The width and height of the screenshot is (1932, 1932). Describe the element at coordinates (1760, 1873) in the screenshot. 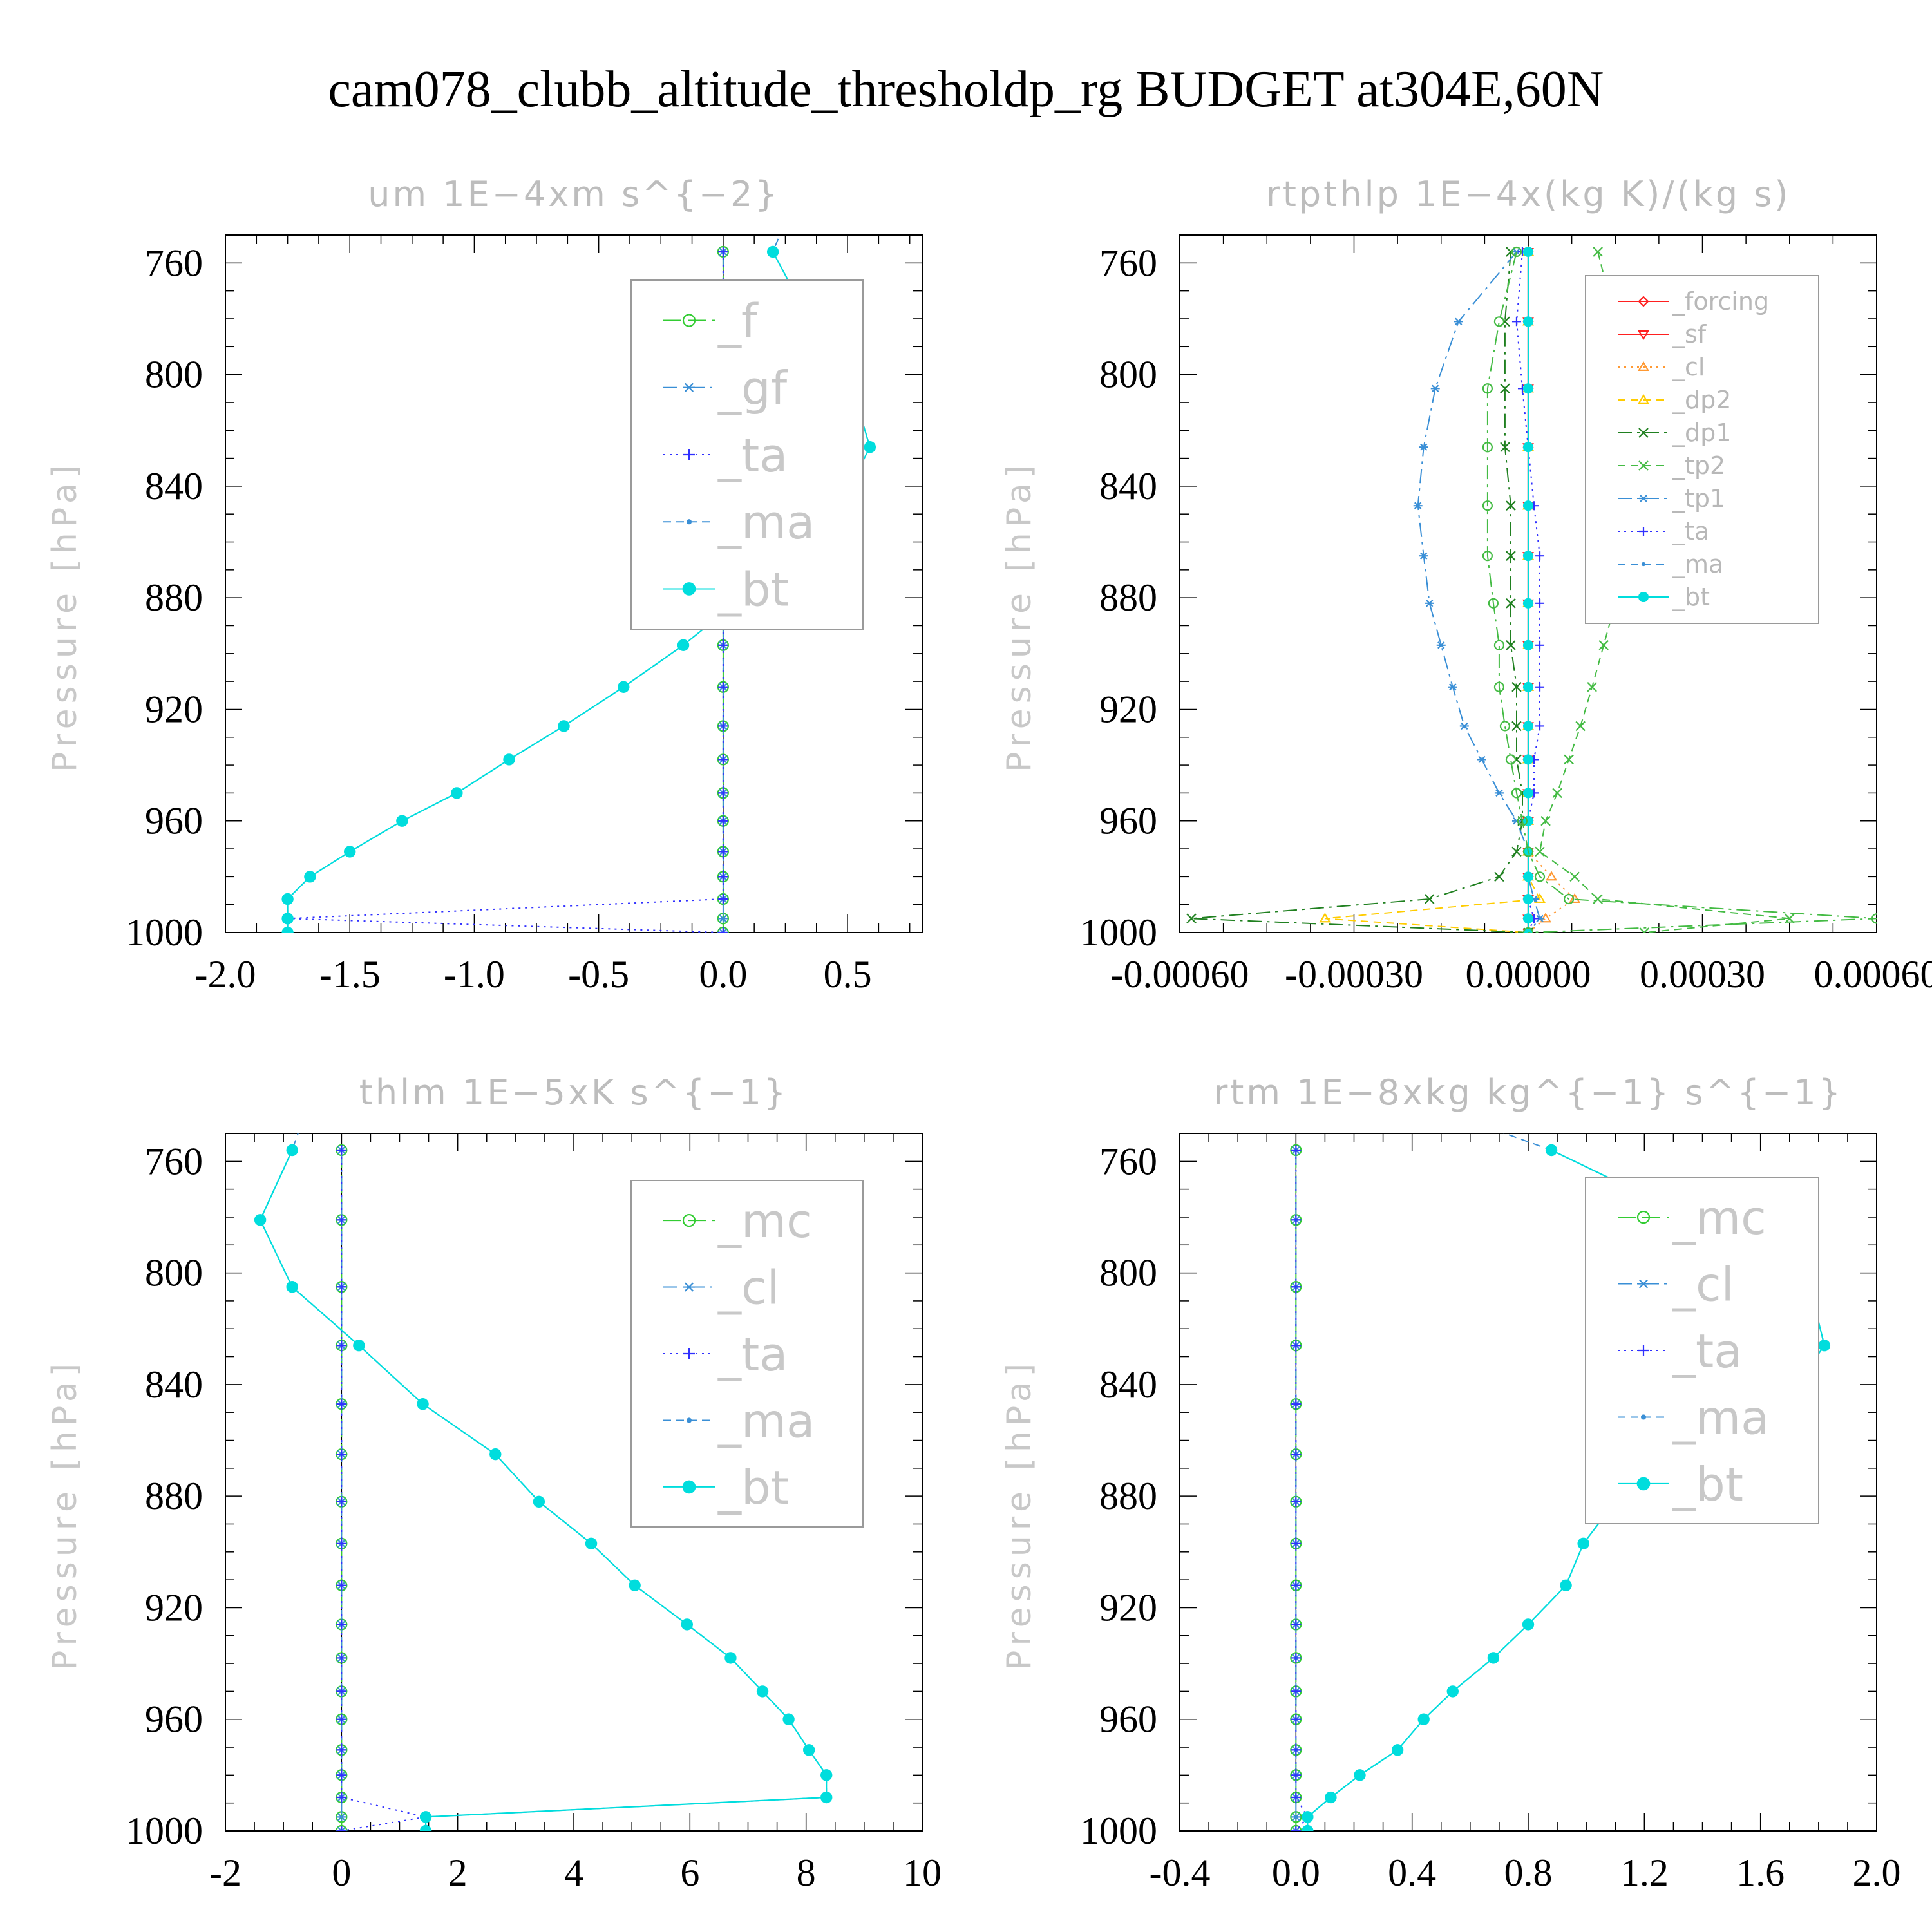

I see `x-tick-label: 1.6` at that location.